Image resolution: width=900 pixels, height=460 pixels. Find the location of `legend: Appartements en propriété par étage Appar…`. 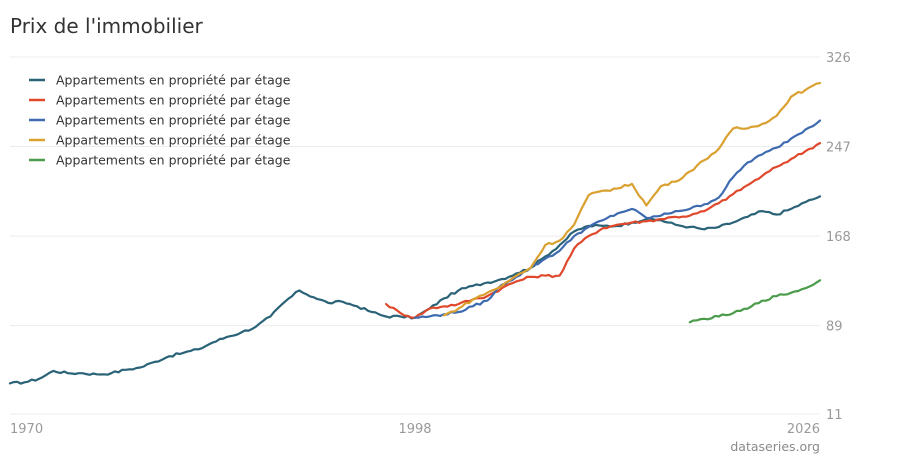

legend: Appartements en propriété par étage Appar… is located at coordinates (160, 120).